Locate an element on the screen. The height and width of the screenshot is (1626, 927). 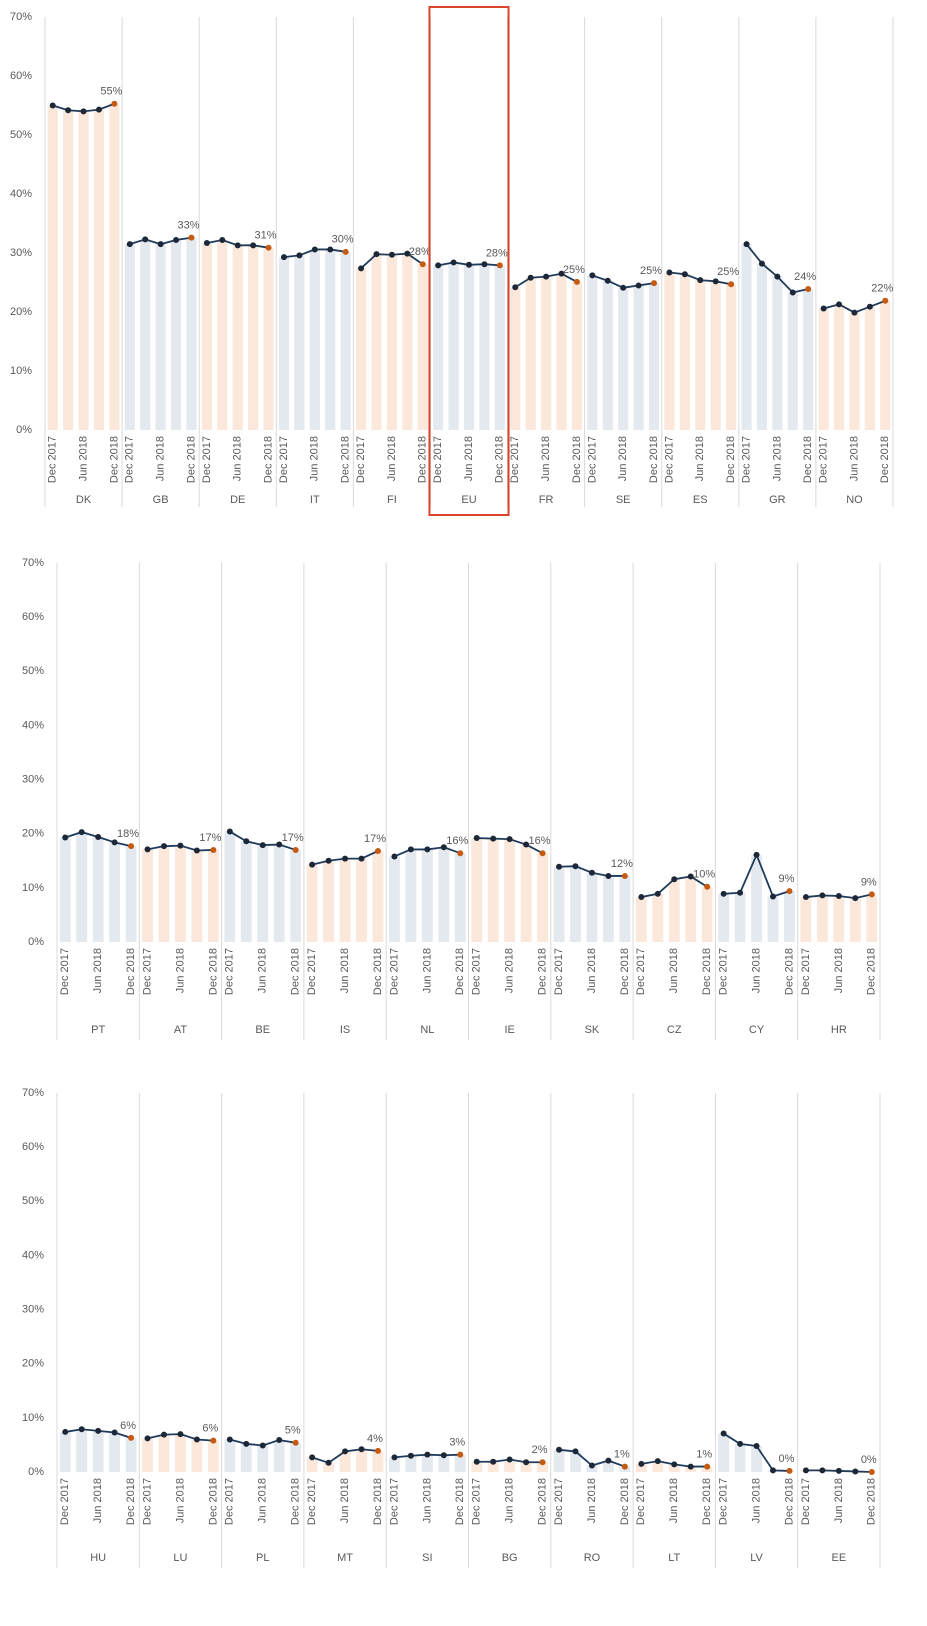
value-label: 2% is located at coordinates (540, 1450).